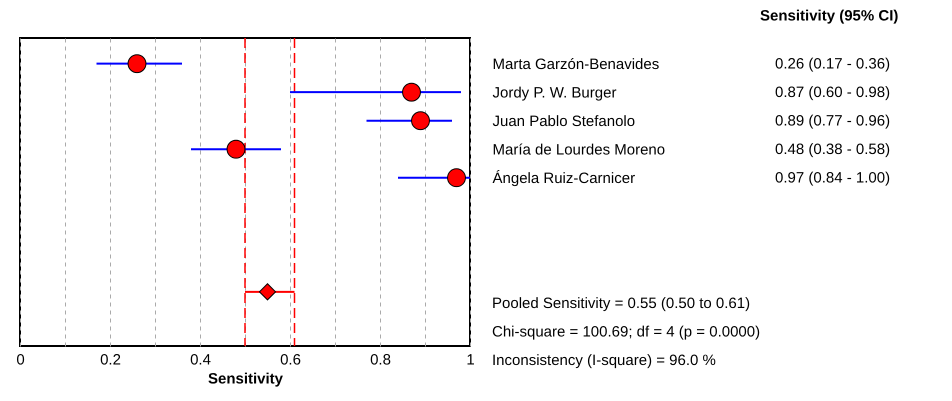  I want to click on x-tick-label: 1, so click(470, 360).